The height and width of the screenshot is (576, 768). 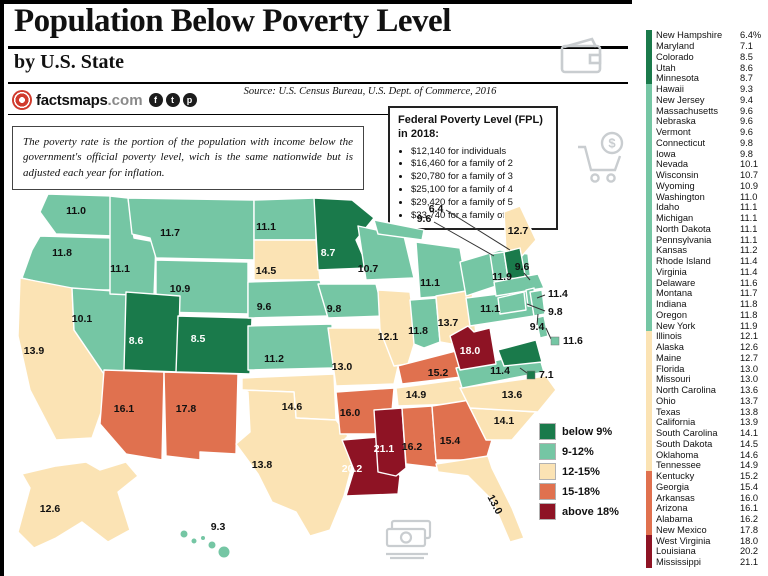 I want to click on state-value: 12.1, so click(x=749, y=336).